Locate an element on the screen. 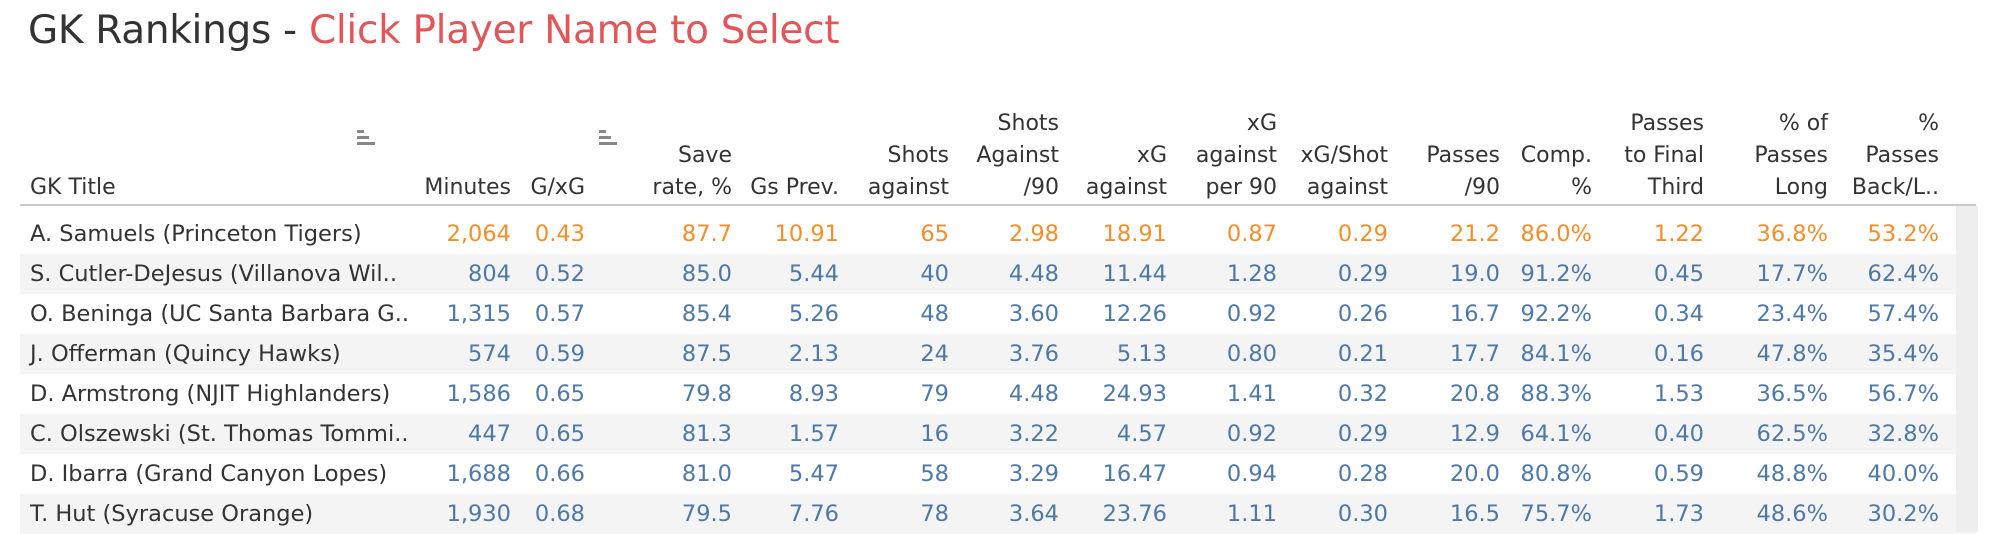 The image size is (1996, 534). column-header-label: % of is located at coordinates (1803, 123).